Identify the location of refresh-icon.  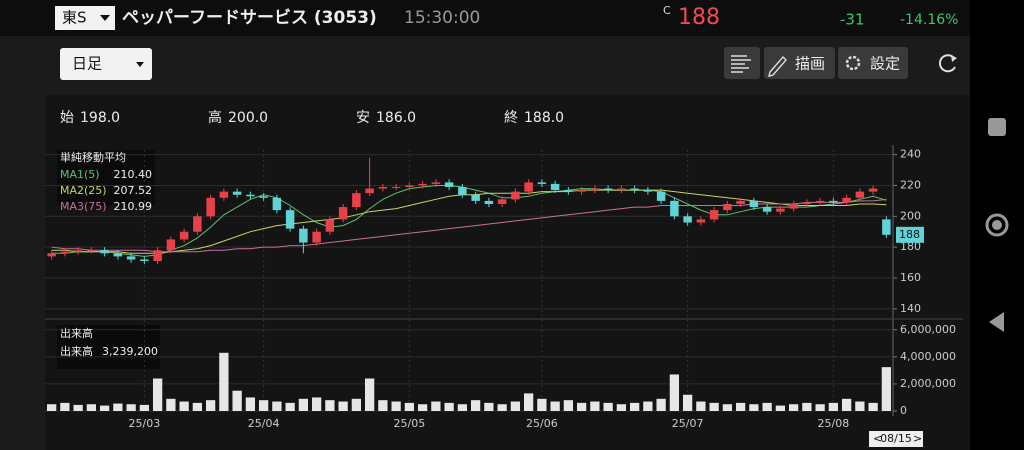
(947, 63).